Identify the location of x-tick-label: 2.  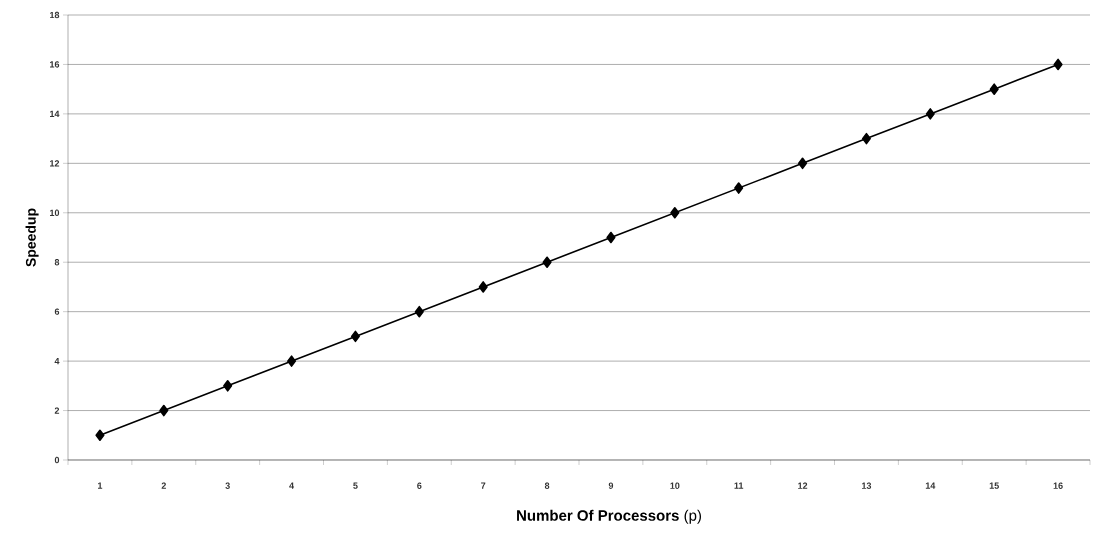
(163, 485).